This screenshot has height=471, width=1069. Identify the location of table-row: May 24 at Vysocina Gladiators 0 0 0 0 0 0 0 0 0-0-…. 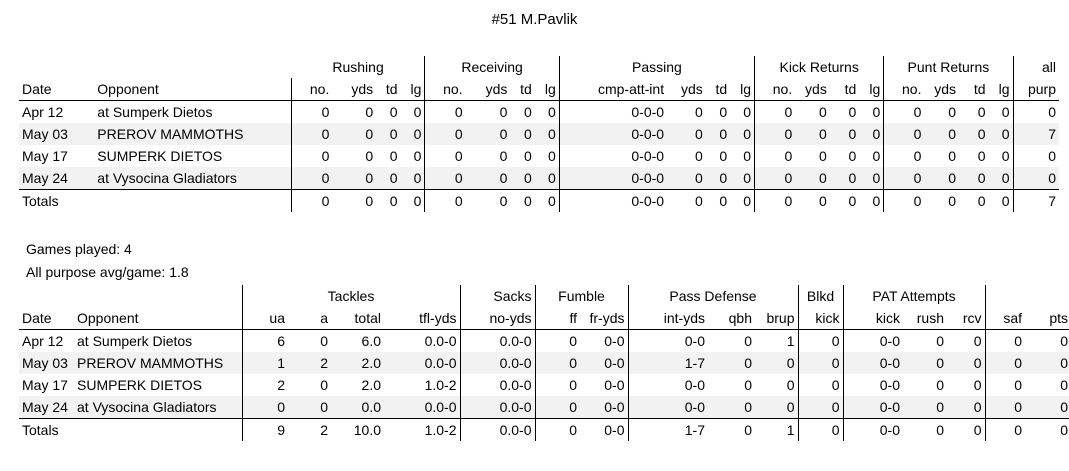
(539, 178).